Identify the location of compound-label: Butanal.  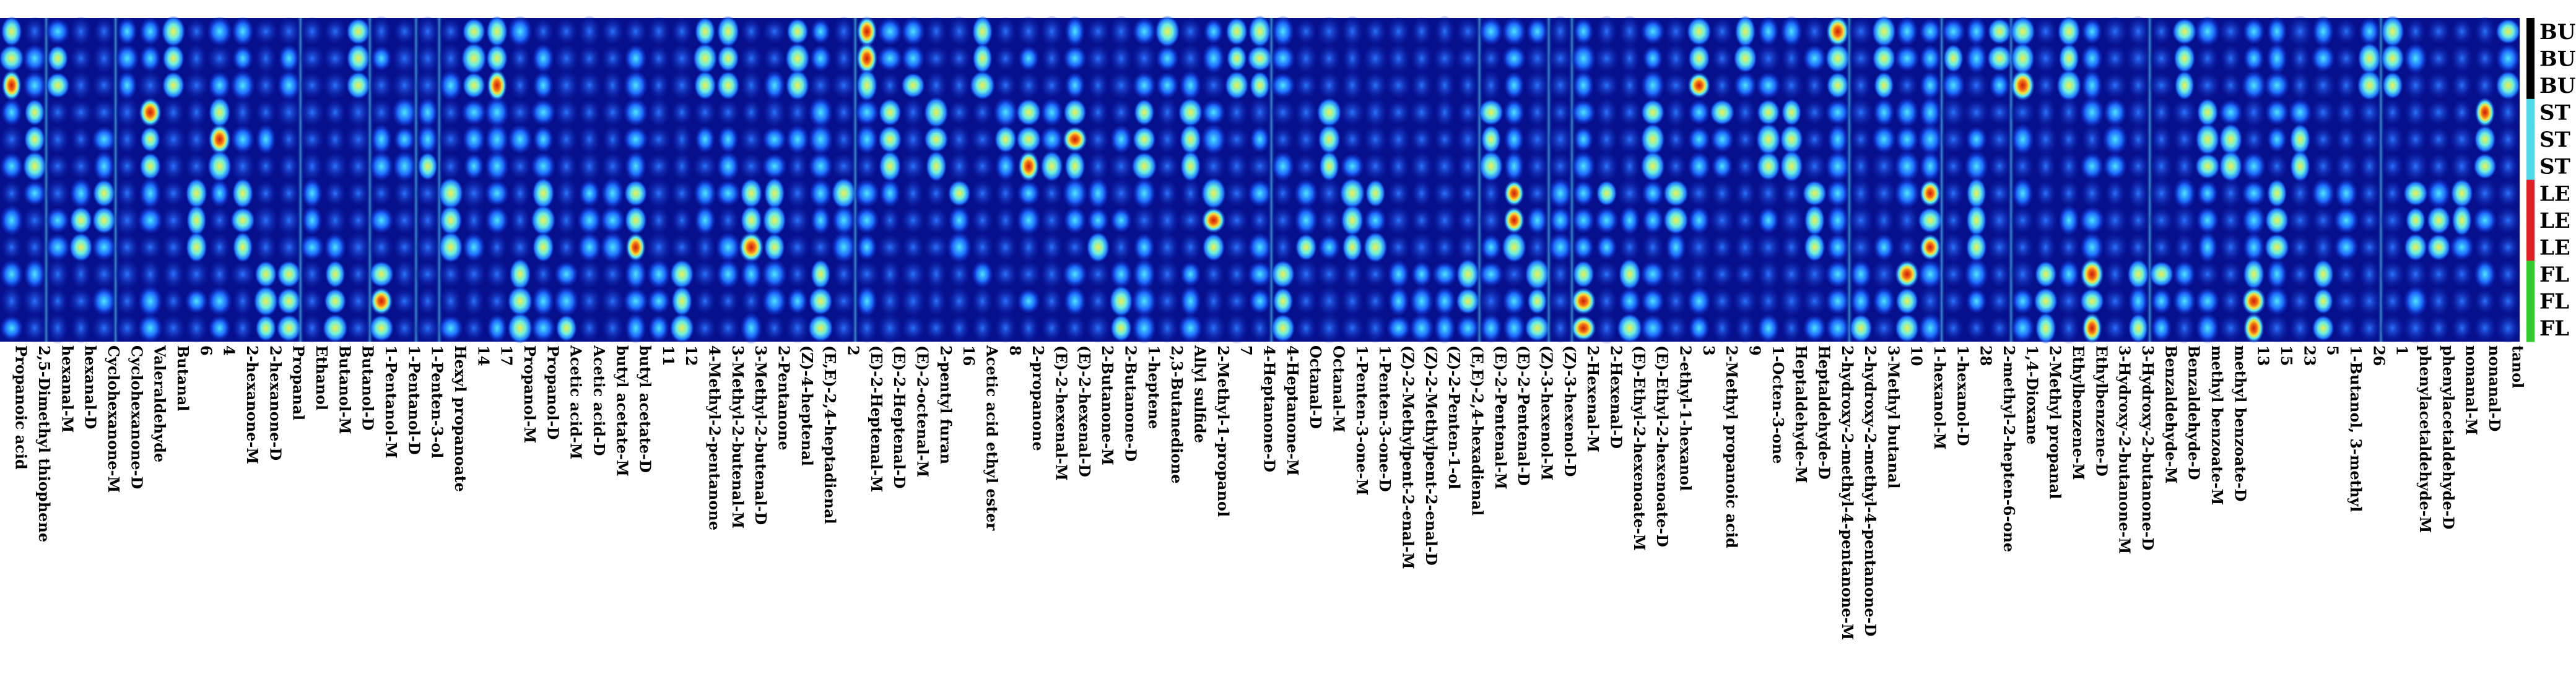
(183, 378).